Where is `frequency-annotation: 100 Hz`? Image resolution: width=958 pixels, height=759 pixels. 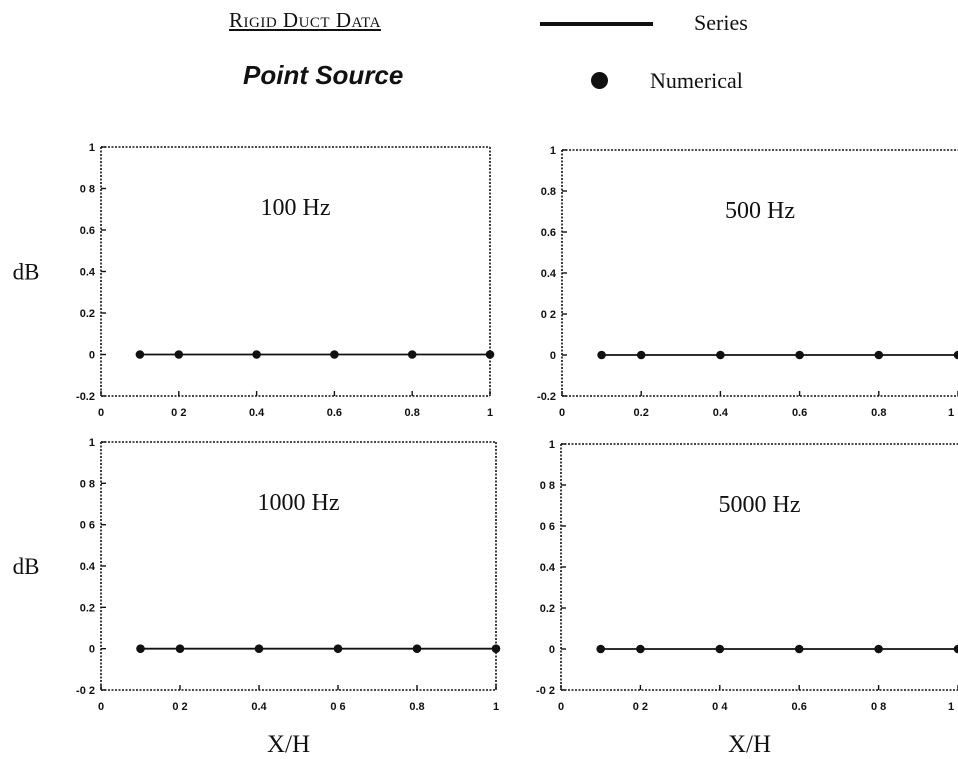 frequency-annotation: 100 Hz is located at coordinates (296, 208).